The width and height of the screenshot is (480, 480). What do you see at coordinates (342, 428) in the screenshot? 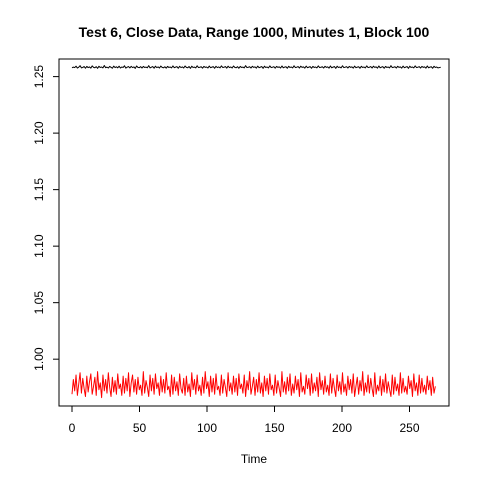
I see `x-tick-label: 200` at bounding box center [342, 428].